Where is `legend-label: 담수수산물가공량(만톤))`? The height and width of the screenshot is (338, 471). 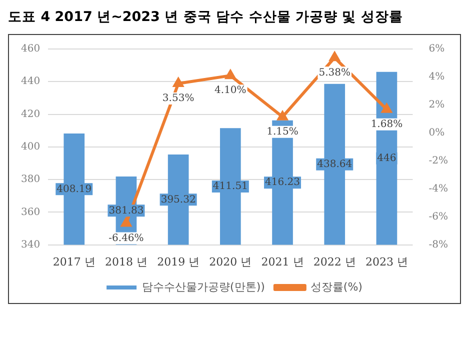
legend-label: 담수수산물가공량(만톤)) is located at coordinates (203, 287).